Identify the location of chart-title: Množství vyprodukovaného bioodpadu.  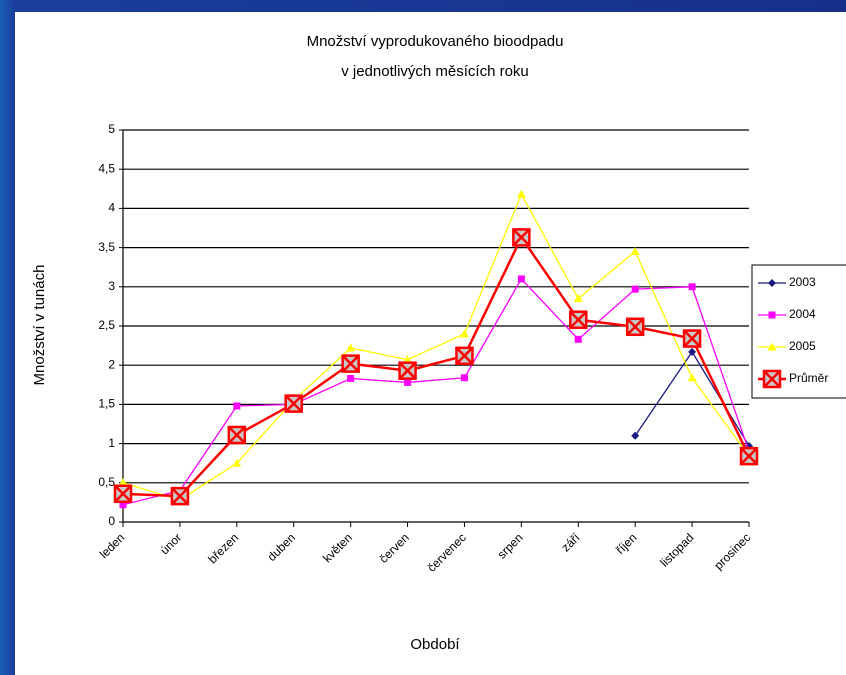
(435, 41).